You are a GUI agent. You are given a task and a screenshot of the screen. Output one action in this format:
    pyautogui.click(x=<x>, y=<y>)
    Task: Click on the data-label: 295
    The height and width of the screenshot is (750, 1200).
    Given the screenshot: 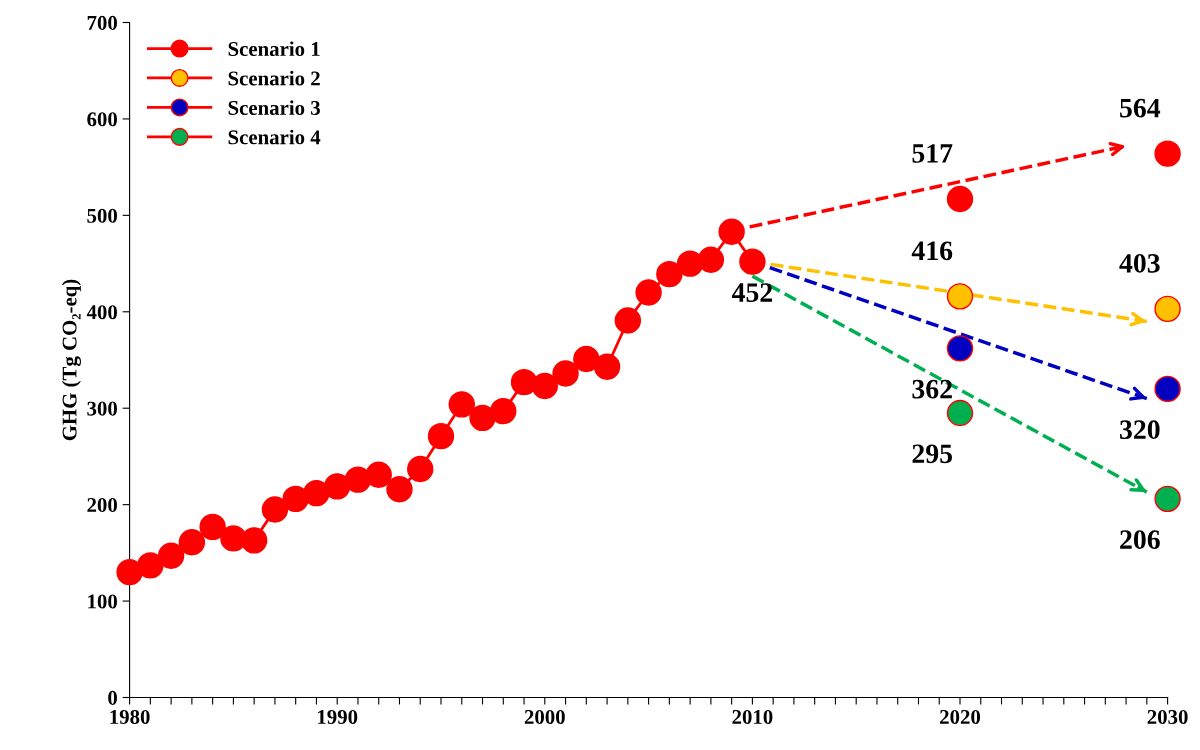 What is the action you would take?
    pyautogui.click(x=932, y=454)
    